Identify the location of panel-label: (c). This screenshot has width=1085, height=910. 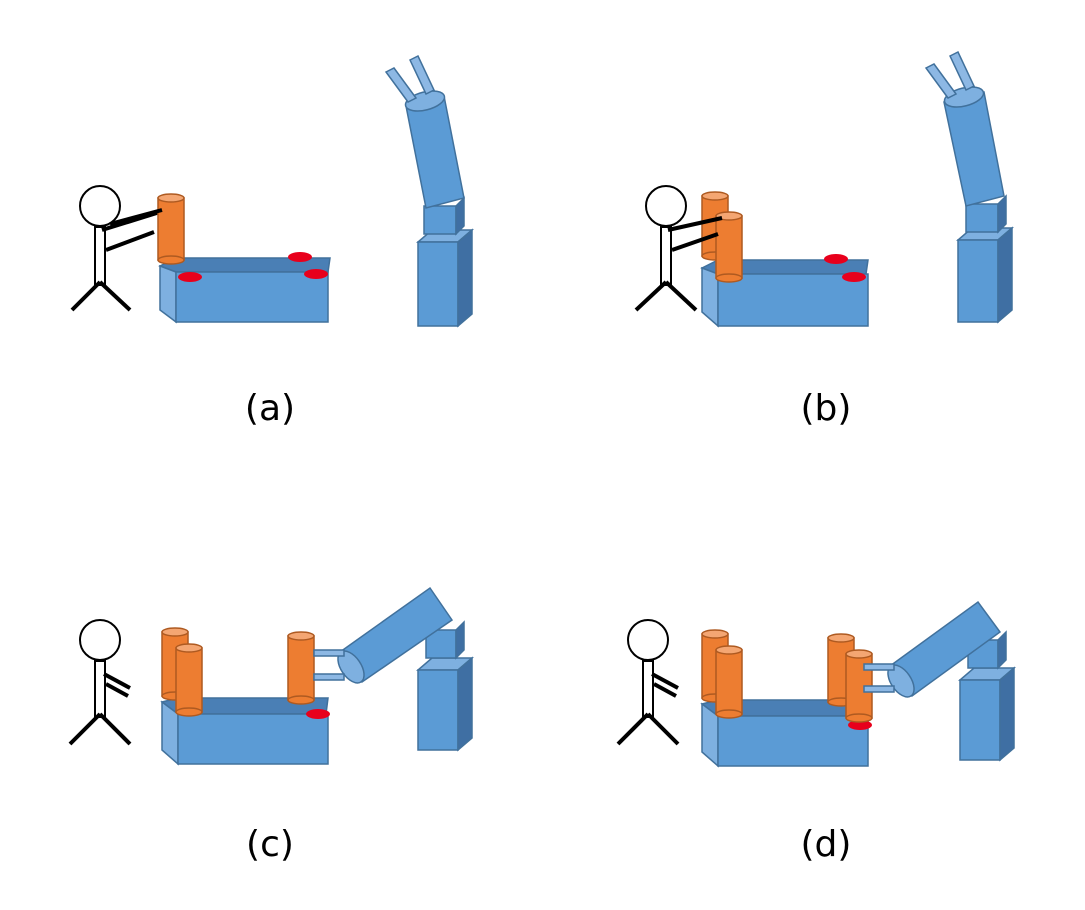
(270, 844).